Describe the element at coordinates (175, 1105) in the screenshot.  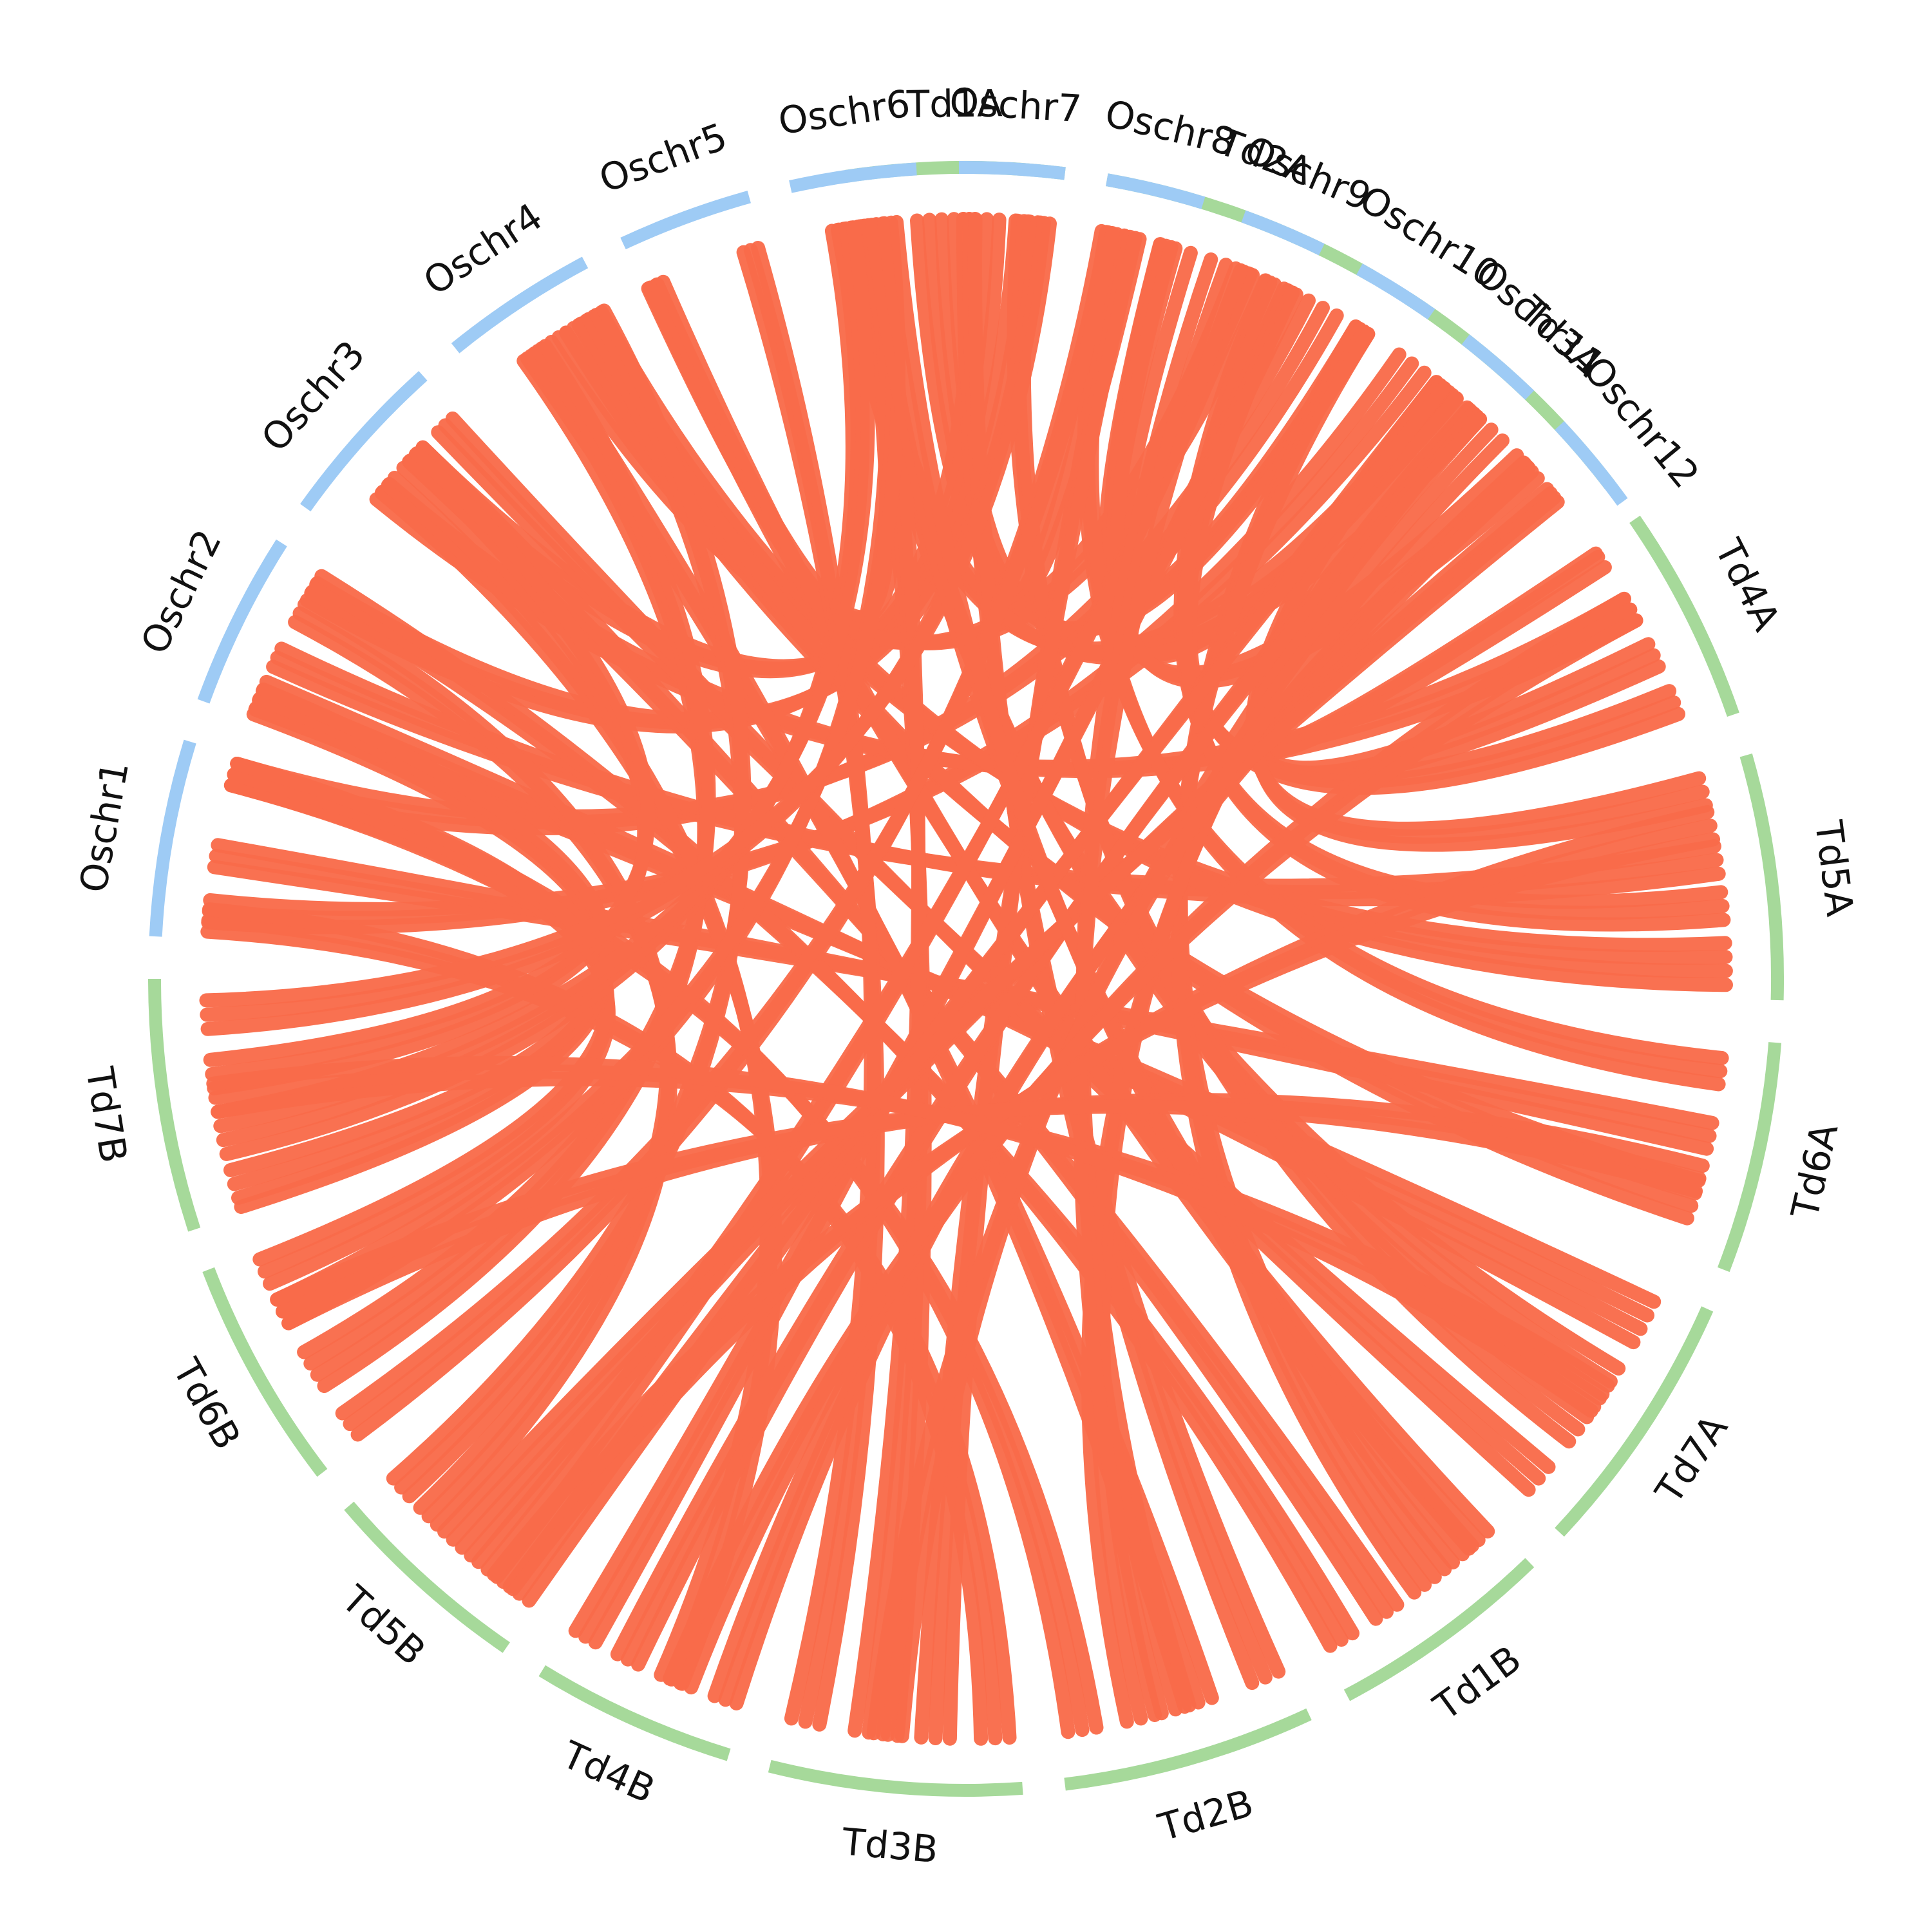
I see `chromosome-arc-td7b` at that location.